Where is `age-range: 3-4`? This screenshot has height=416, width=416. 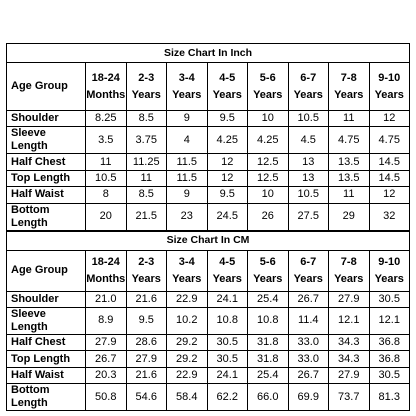
age-range: 3-4 is located at coordinates (186, 77).